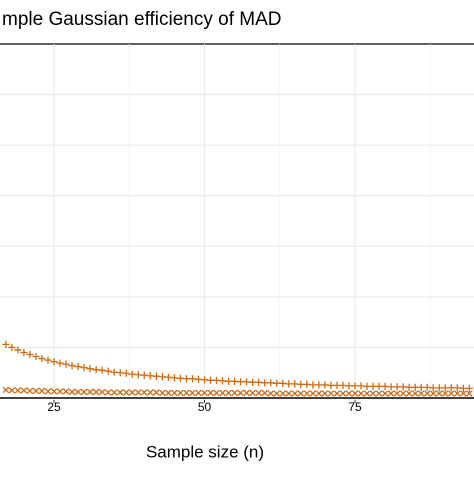  I want to click on chart-title: mple Gaussian efficiency of MAD, so click(142, 19).